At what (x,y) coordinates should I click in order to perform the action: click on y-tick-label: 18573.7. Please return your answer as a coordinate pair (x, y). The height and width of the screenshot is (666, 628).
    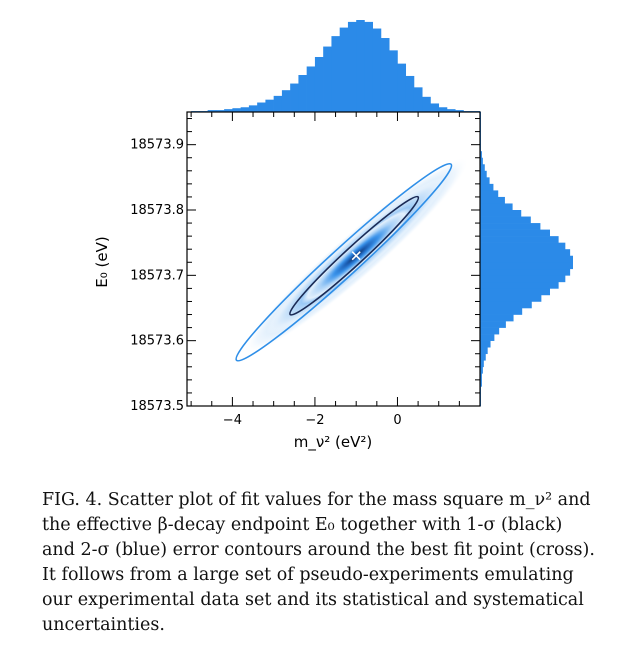
    Looking at the image, I should click on (157, 275).